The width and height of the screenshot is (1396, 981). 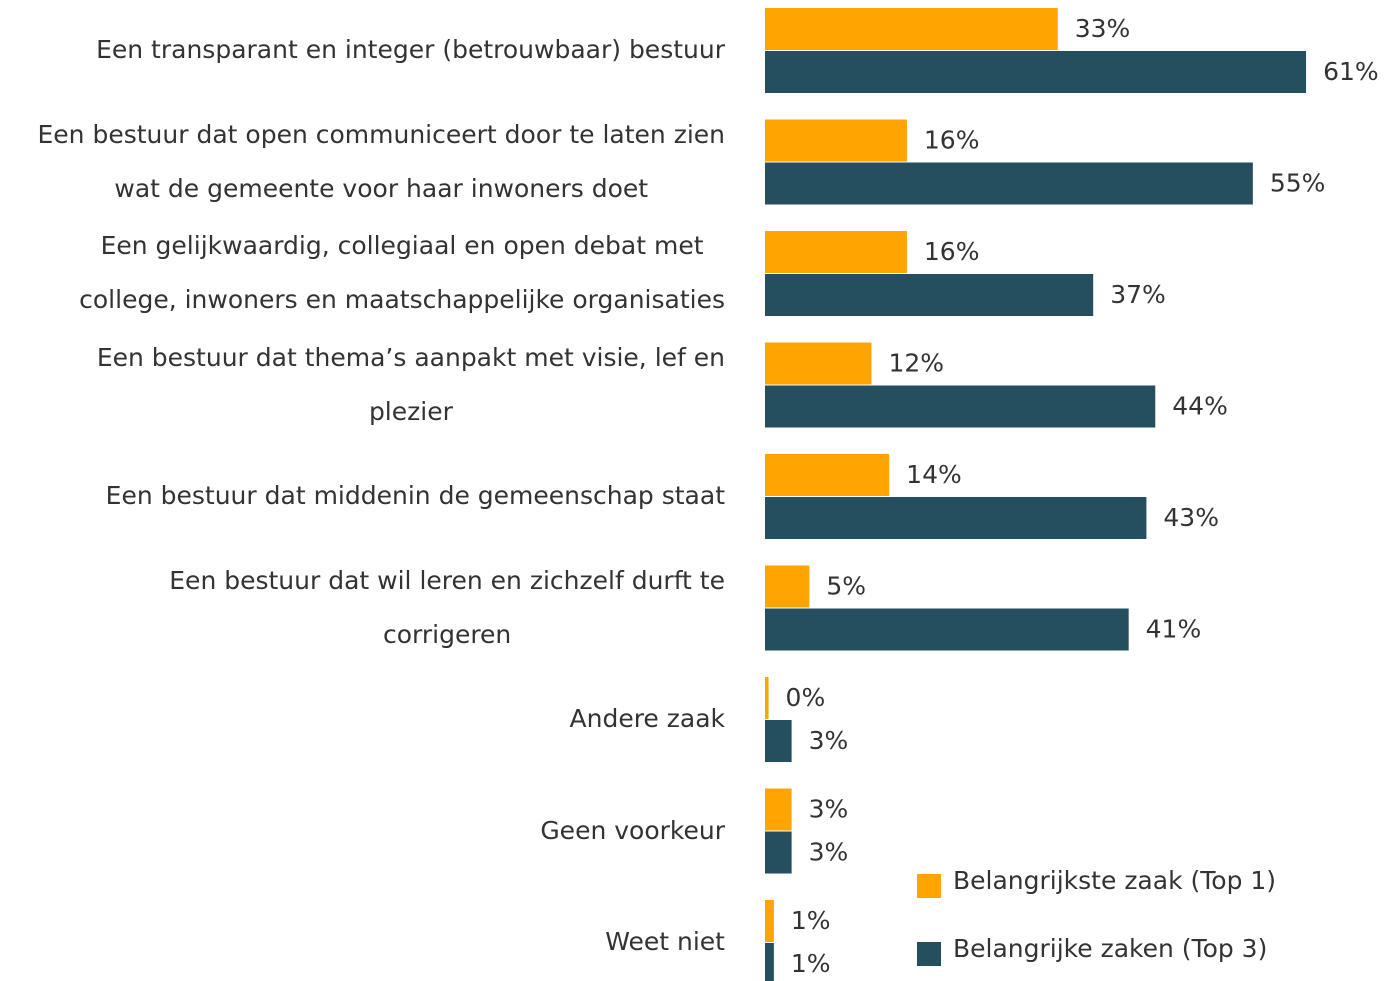 I want to click on category-label: Weet niet, so click(x=665, y=941).